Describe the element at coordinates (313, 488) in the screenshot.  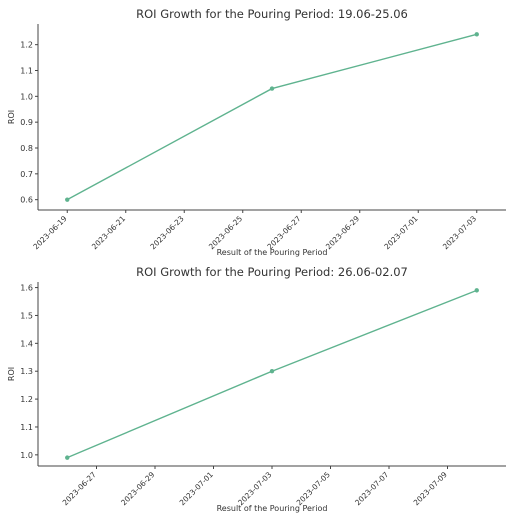
I see `x-tick-label: 2023-07-05` at that location.